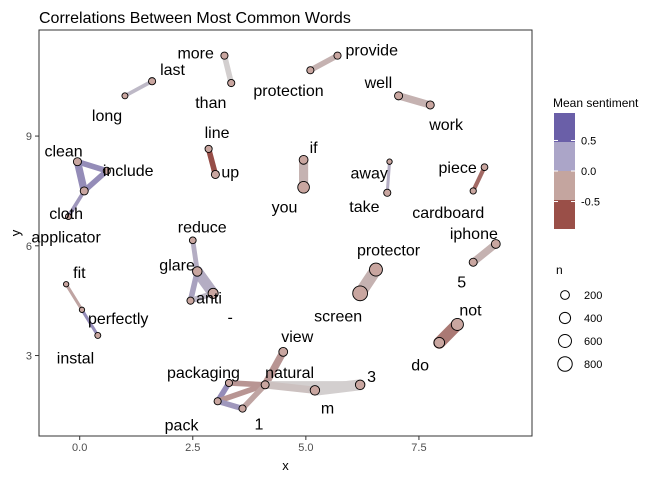 This screenshot has width=672, height=480. Describe the element at coordinates (265, 385) in the screenshot. I see `node-natural` at that location.